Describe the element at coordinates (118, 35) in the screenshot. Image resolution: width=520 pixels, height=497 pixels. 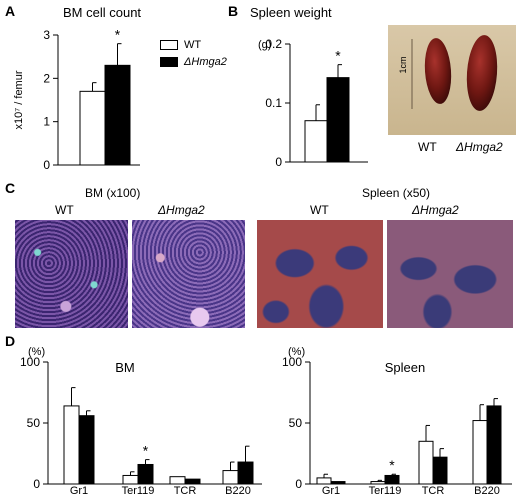
I see `significance-marker-a: *` at that location.